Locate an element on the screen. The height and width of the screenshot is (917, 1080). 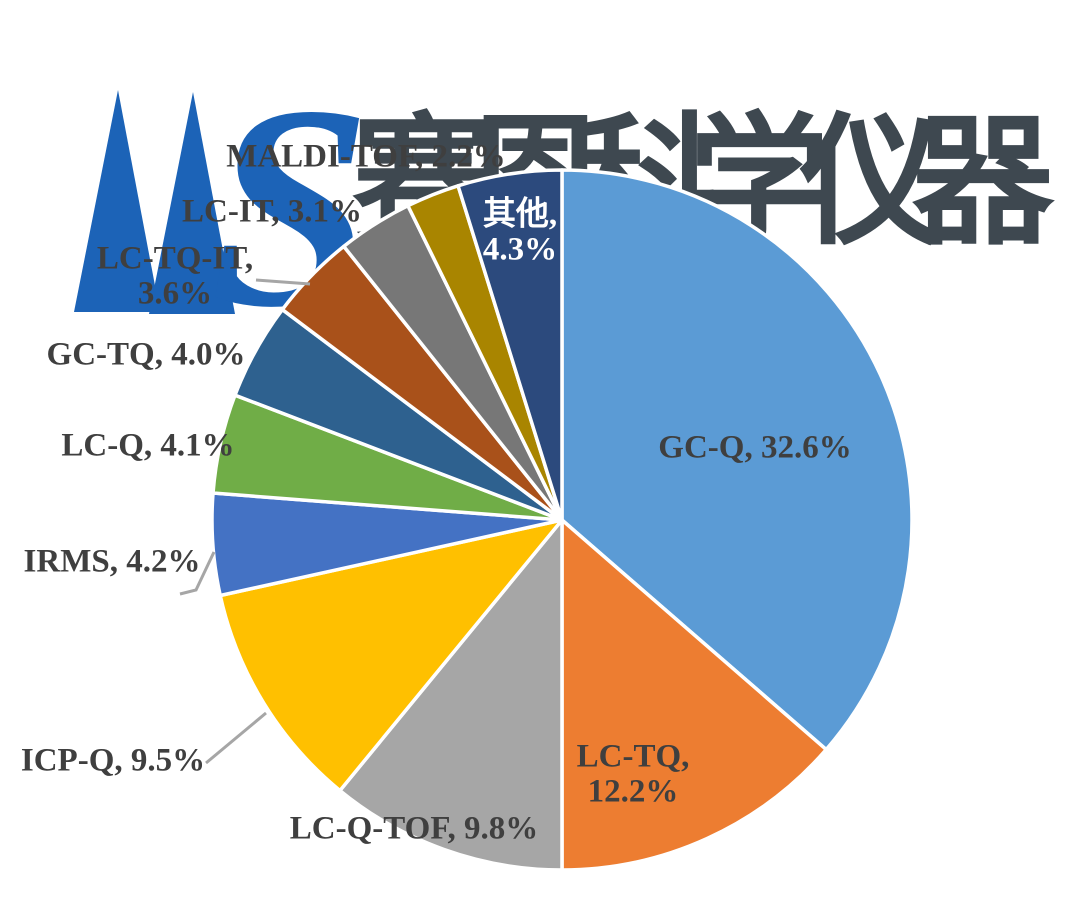
pie-slice-LC-TQ is located at coordinates (694, 695).